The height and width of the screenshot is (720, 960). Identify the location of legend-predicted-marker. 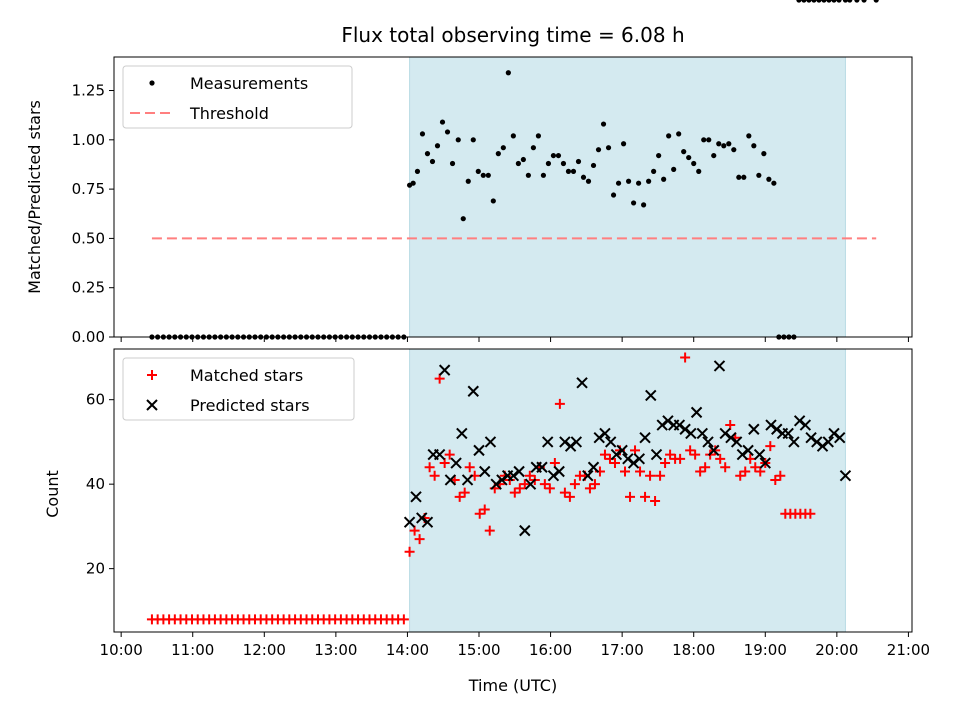
(152, 405).